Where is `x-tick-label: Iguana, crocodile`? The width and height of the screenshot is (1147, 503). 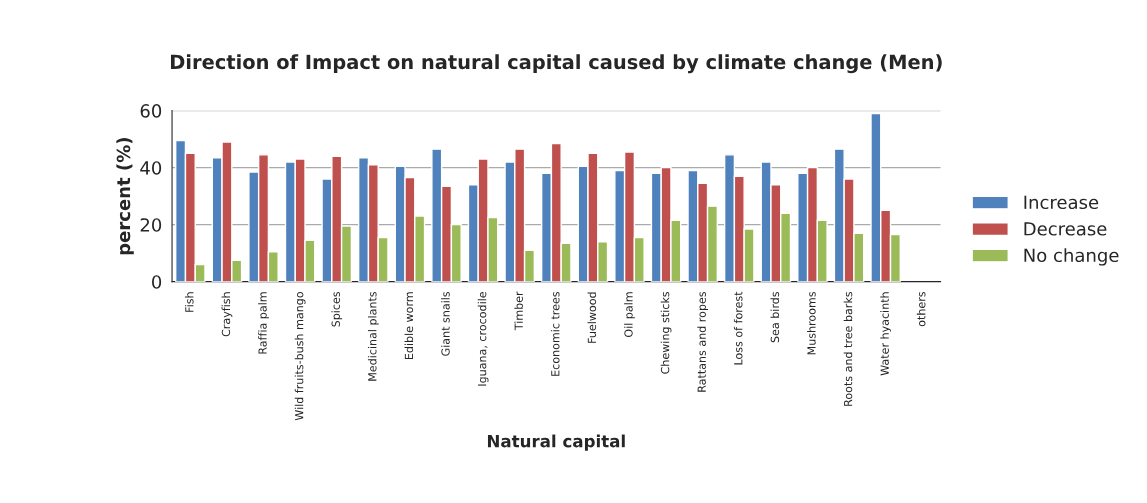 x-tick-label: Iguana, crocodile is located at coordinates (483, 339).